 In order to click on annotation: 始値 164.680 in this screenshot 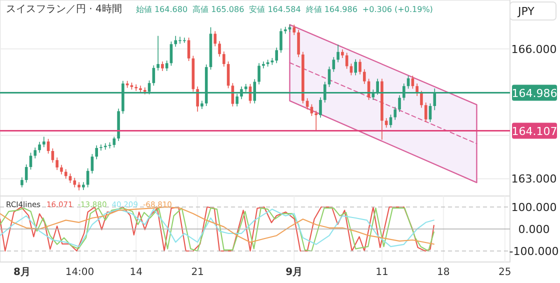, I will do `click(162, 9)`.